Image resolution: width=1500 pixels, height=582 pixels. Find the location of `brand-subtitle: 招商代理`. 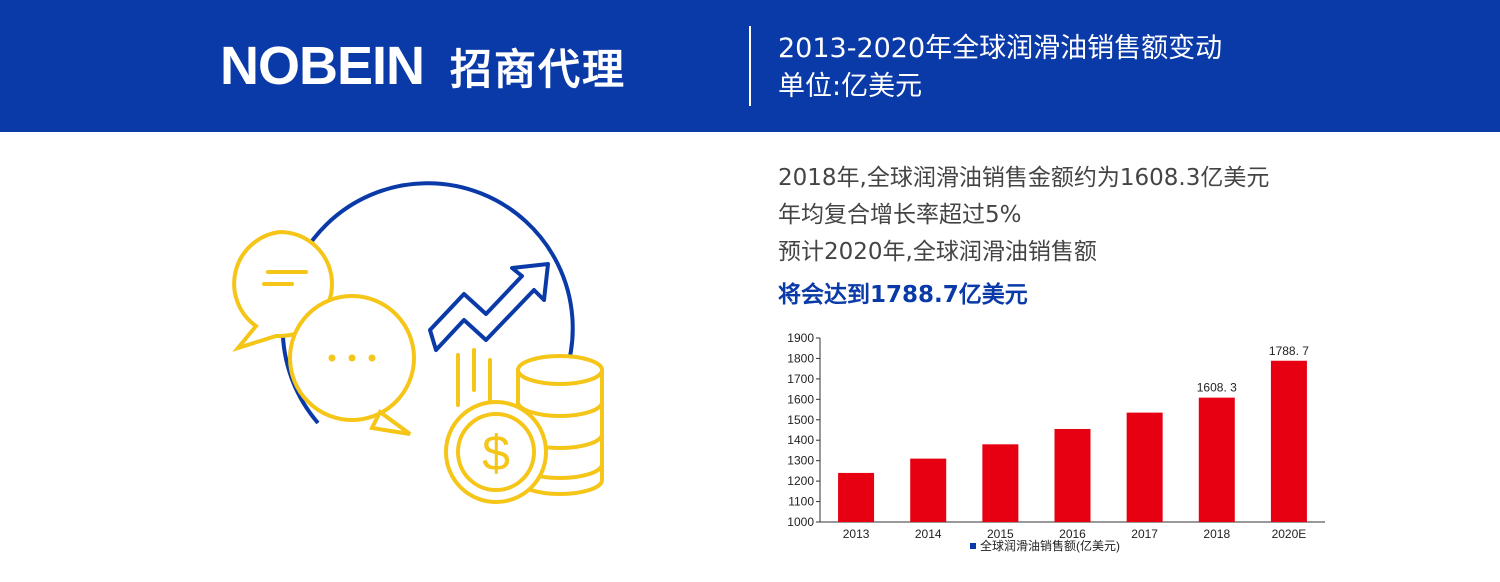

brand-subtitle: 招商代理 is located at coordinates (538, 69).